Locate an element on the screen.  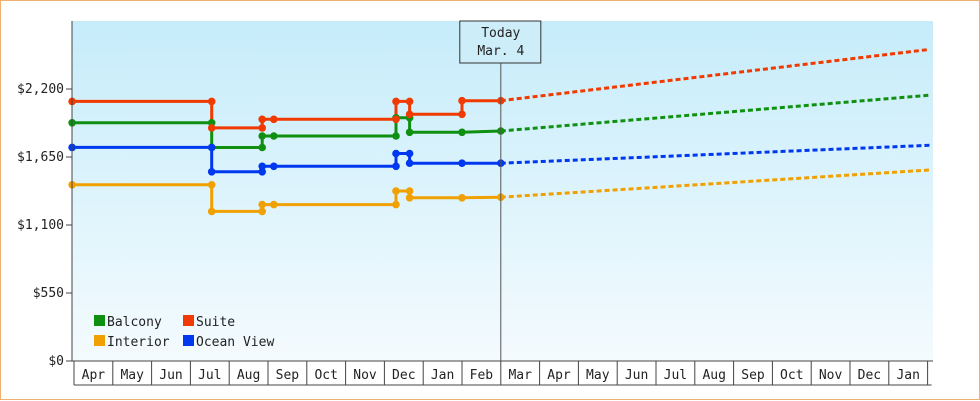
y-axis-ticks: $0 $550 $1,100 $1,650 $2,200 is located at coordinates (44, 225).